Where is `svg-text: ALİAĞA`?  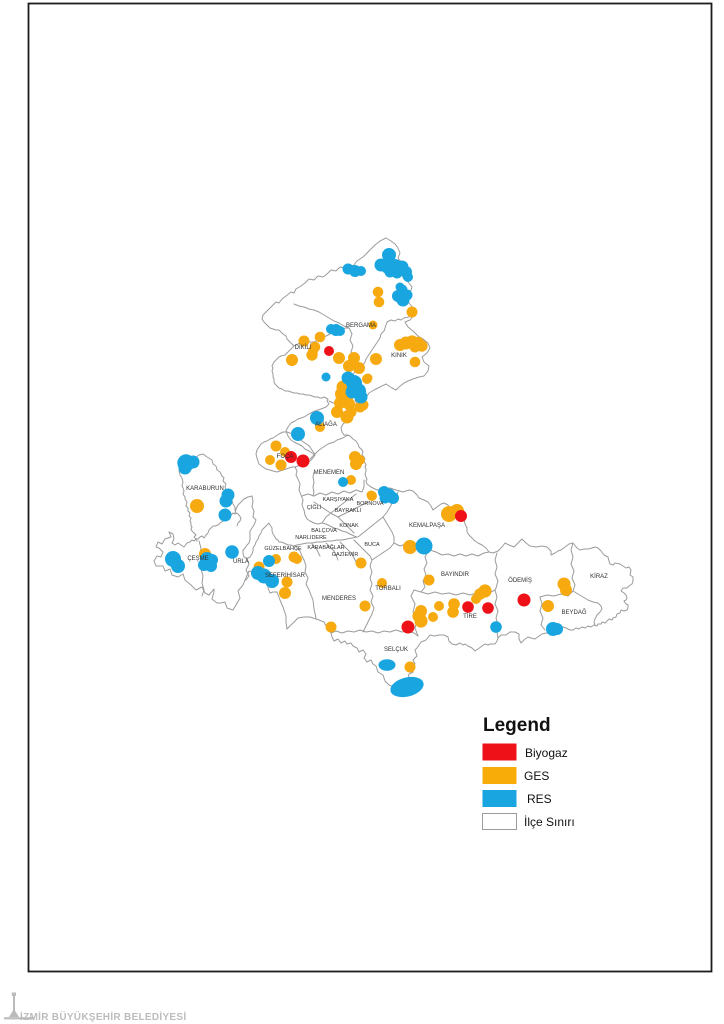
svg-text: ALİAĞA is located at coordinates (326, 424).